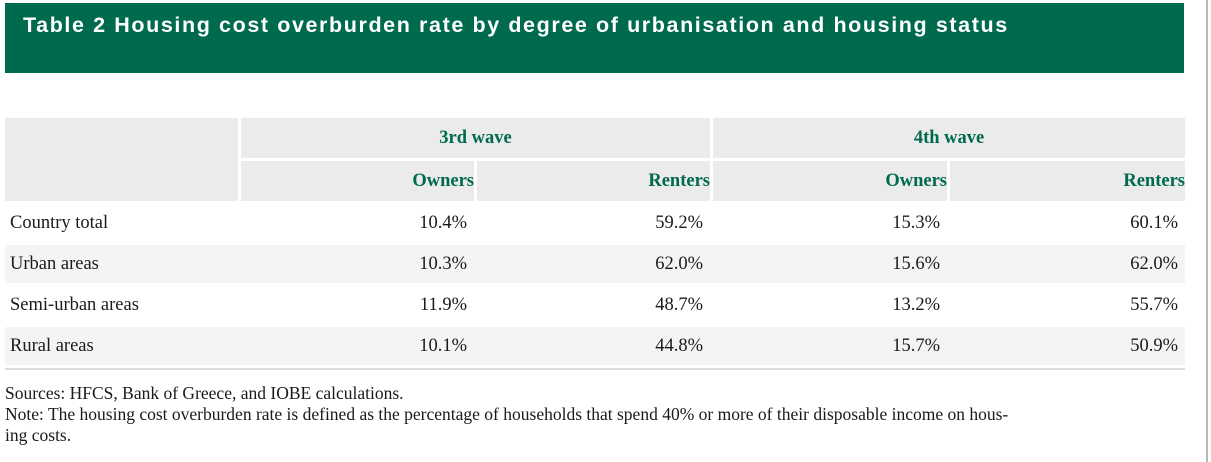  Describe the element at coordinates (121, 159) in the screenshot. I see `corner-cell` at that location.